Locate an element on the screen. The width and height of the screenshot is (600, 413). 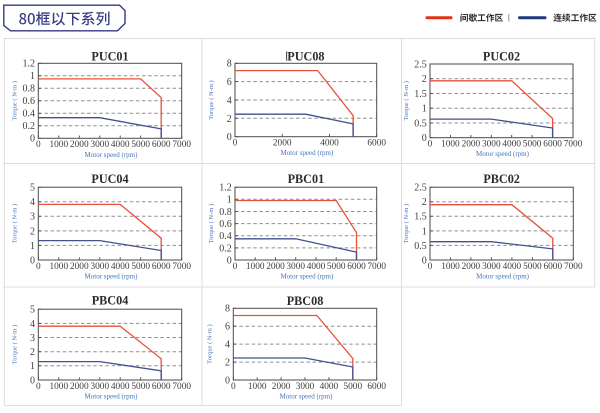
svg-text: PBC04 is located at coordinates (110, 300).